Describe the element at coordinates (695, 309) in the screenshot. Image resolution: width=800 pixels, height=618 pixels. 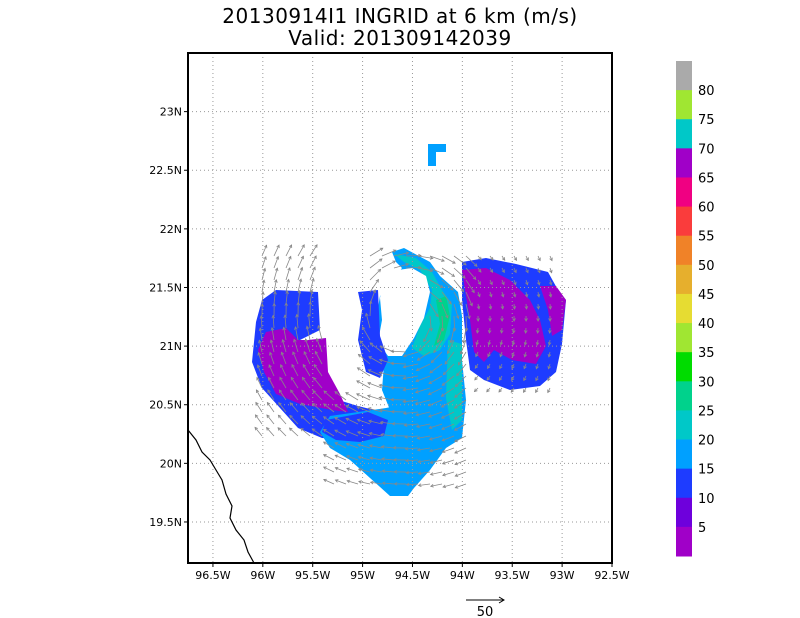
I see `colorbar: 5 10 15 20 25 30 35 40 45 50 55 60 65 70 75 80` at that location.